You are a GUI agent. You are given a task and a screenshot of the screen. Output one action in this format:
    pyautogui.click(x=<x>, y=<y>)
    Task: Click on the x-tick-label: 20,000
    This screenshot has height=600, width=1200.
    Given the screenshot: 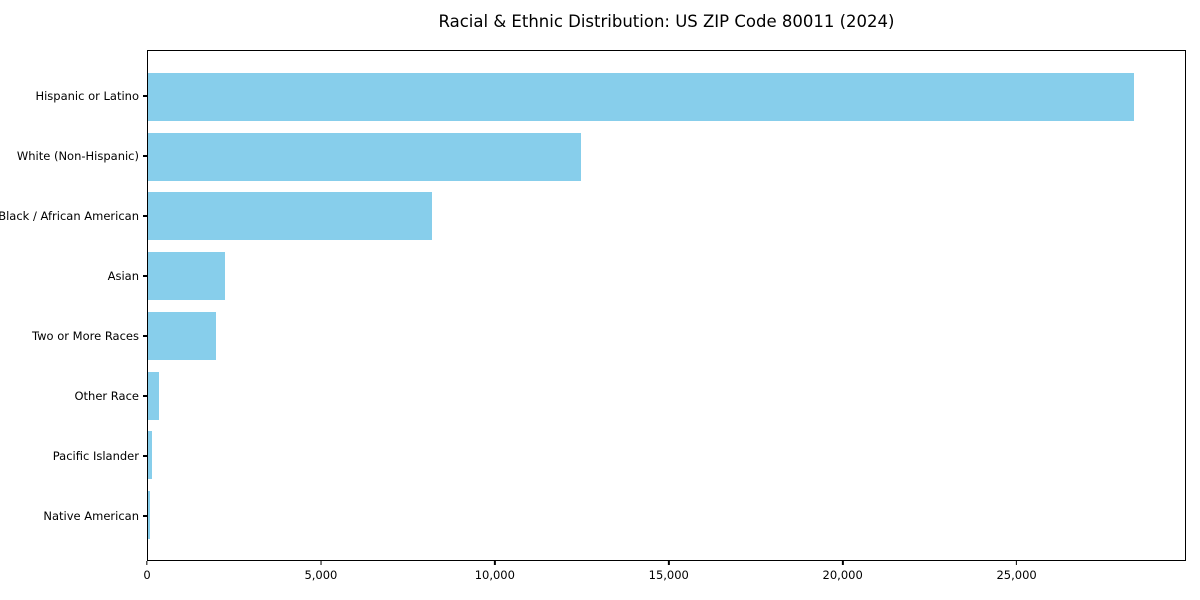 What is the action you would take?
    pyautogui.click(x=842, y=575)
    